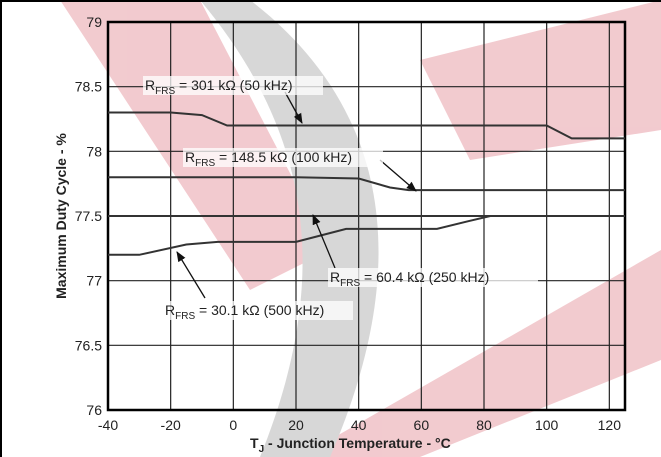 The image size is (661, 457). I want to click on annotation-rest: = 30.1 kΩ (500 kHz), so click(259, 310).